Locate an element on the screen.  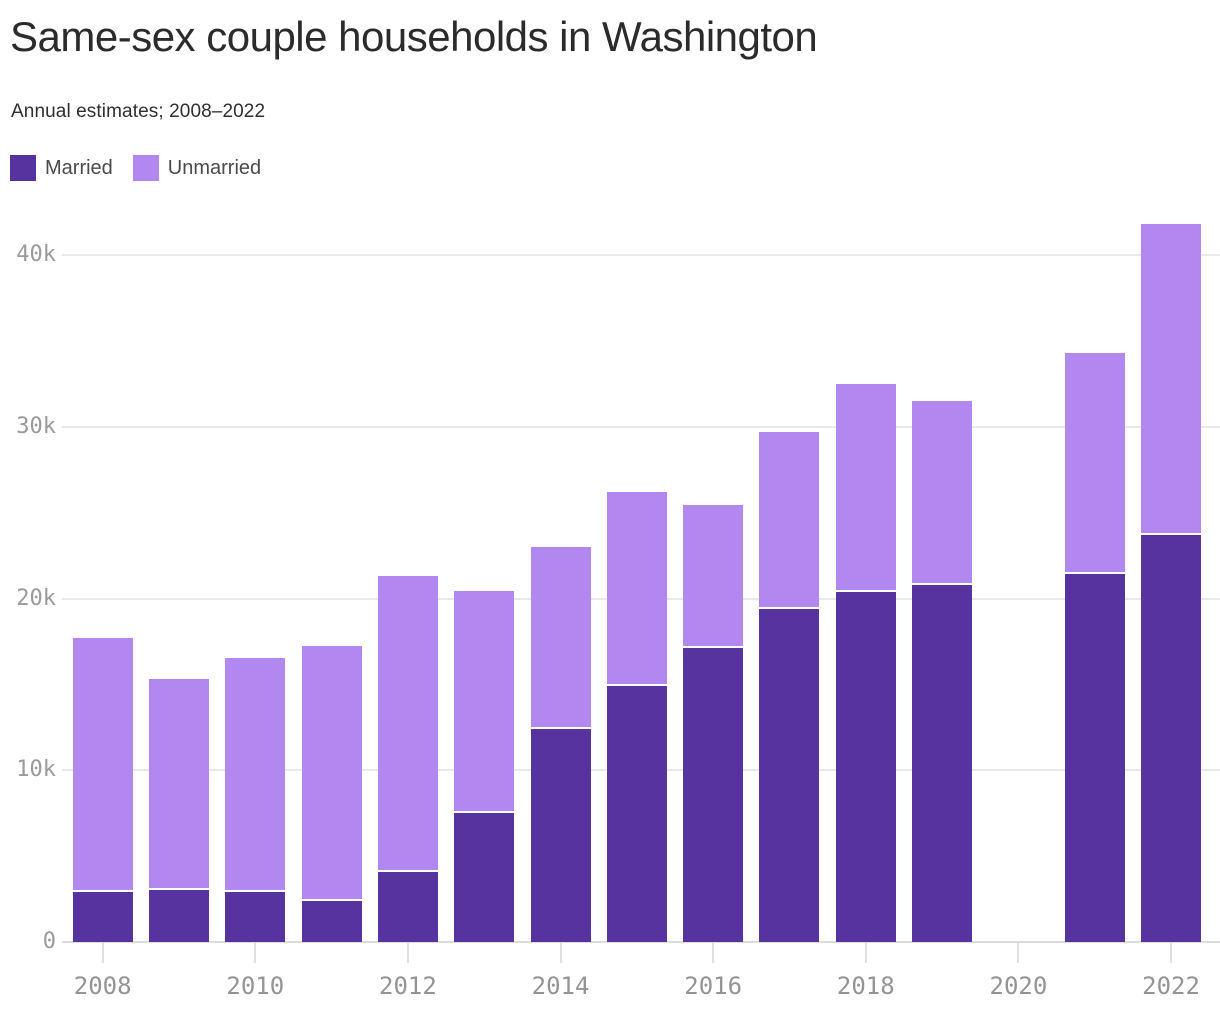
legend-item-unmarried: Unmarried is located at coordinates (197, 168).